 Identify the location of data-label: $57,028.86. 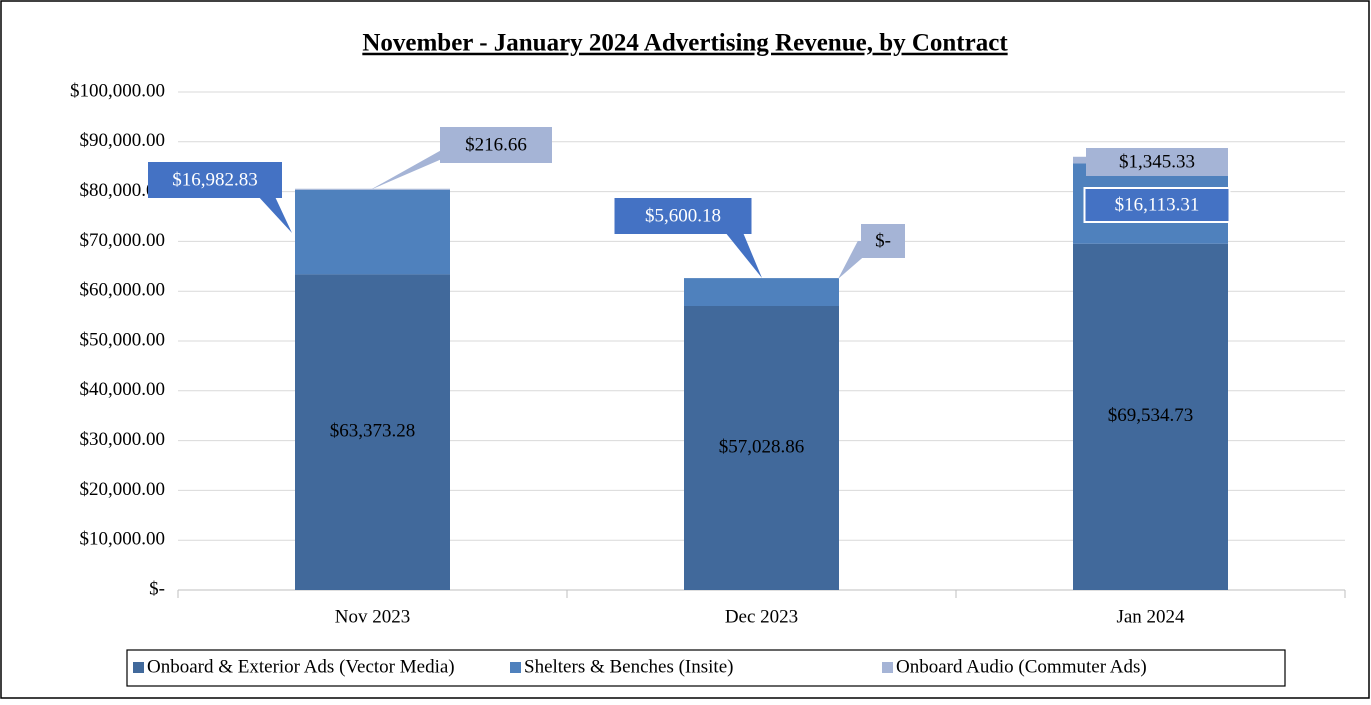
(762, 446).